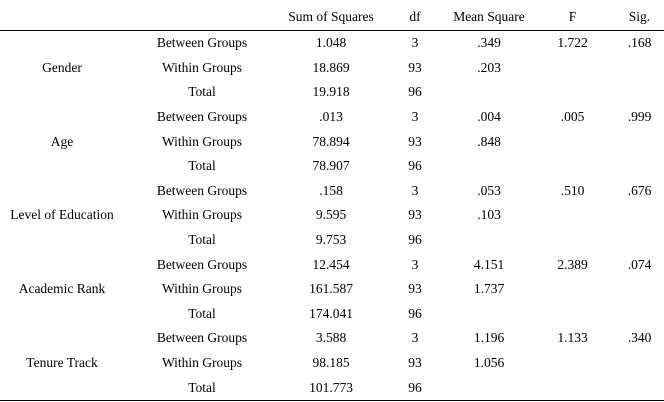 The height and width of the screenshot is (402, 664). I want to click on sum-of-squares-cell: .158, so click(331, 190).